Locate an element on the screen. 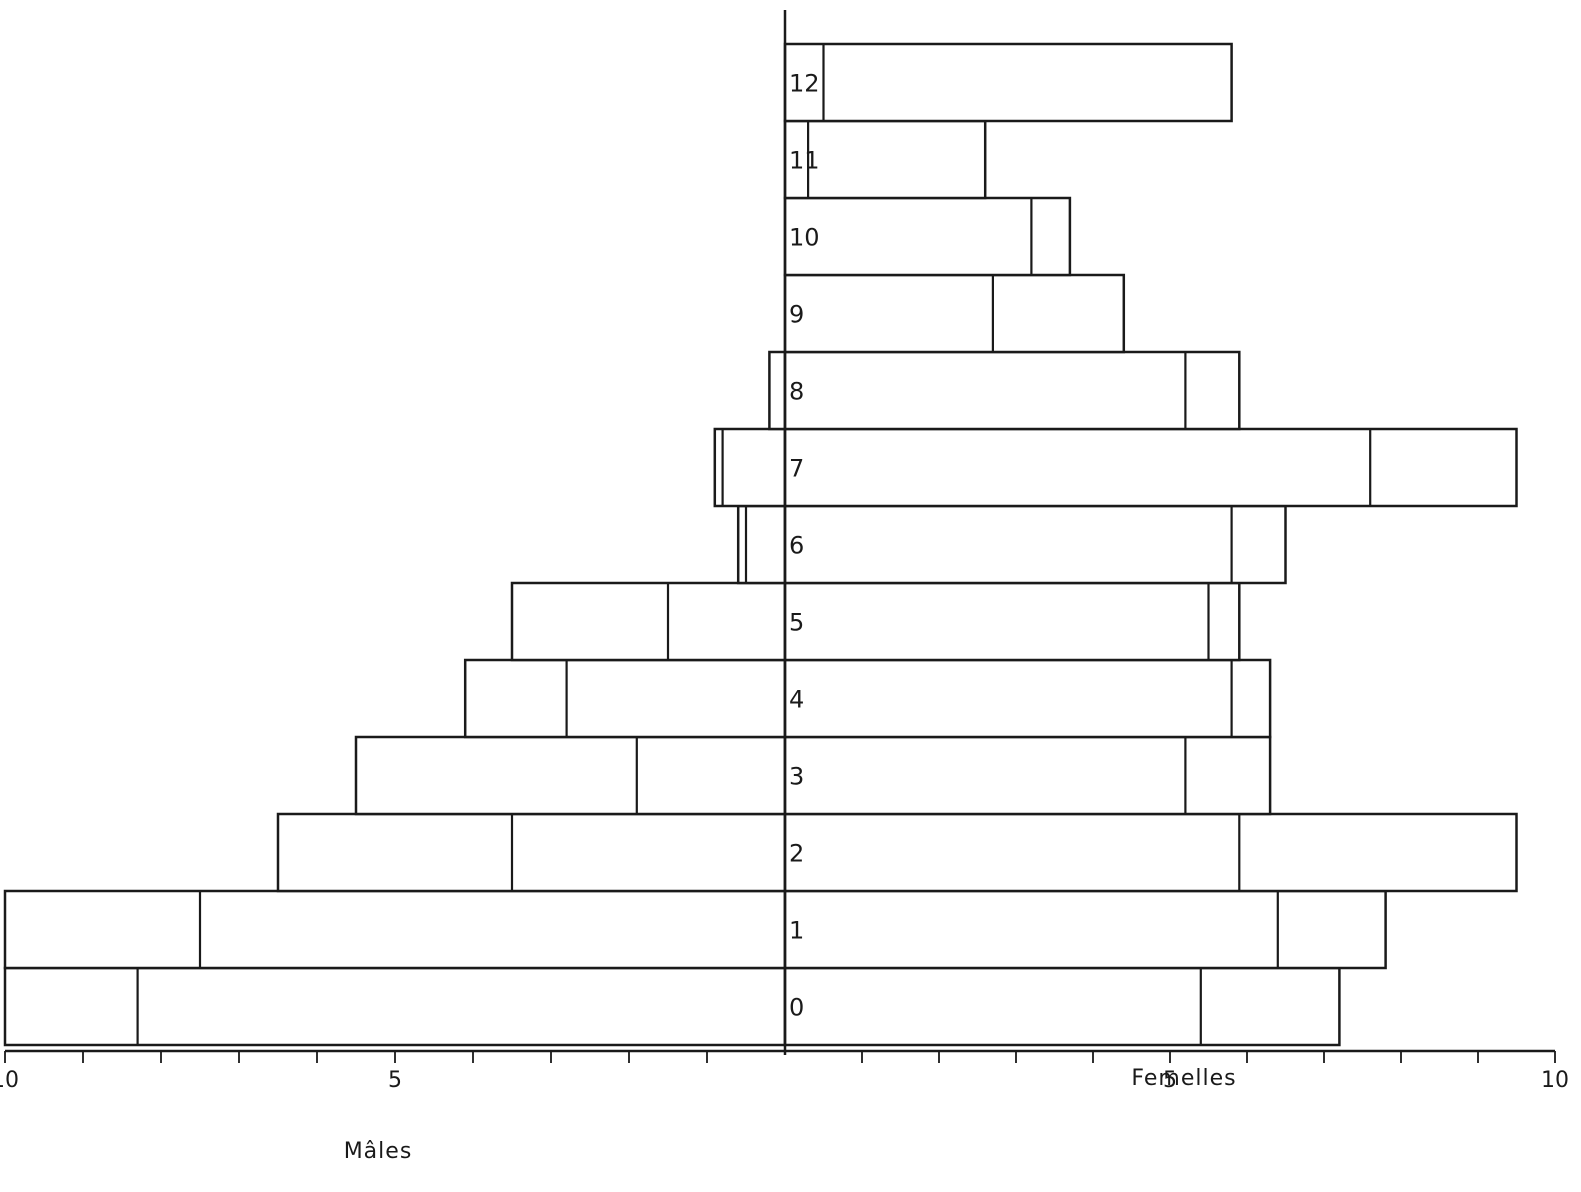  category-label-6: 6 is located at coordinates (796, 546).